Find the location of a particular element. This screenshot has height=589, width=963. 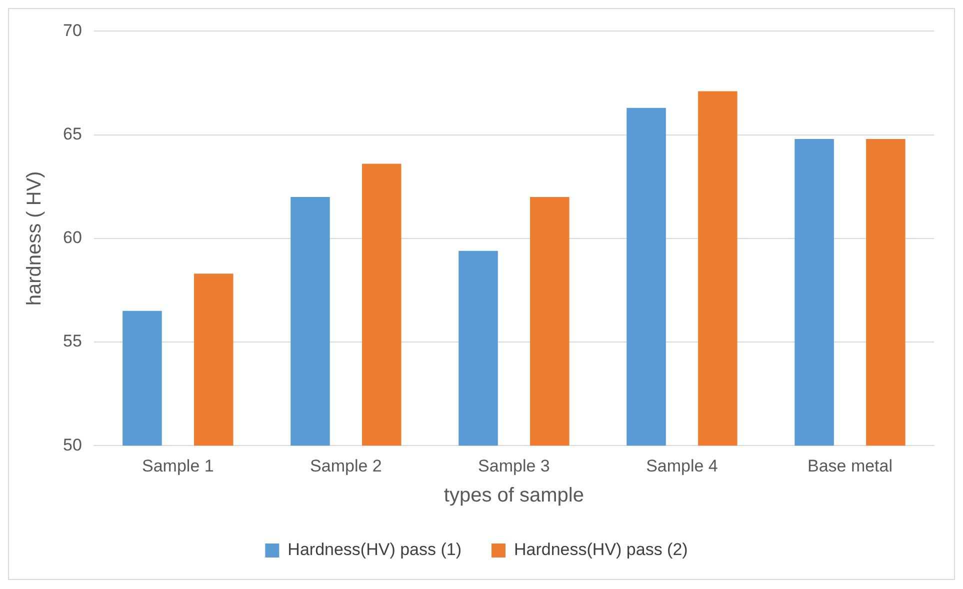

x-tick-label: Sample 3 is located at coordinates (514, 466).